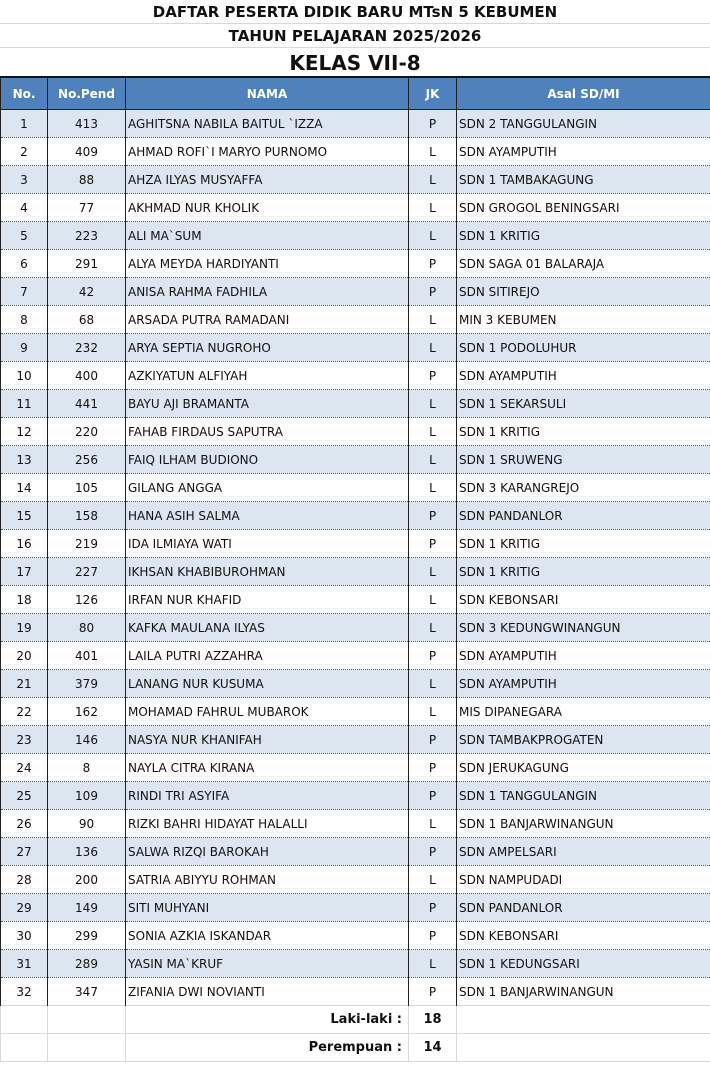  I want to click on cell-nama: AHMAD ROFI`I MARYO PURNOMO, so click(267, 151).